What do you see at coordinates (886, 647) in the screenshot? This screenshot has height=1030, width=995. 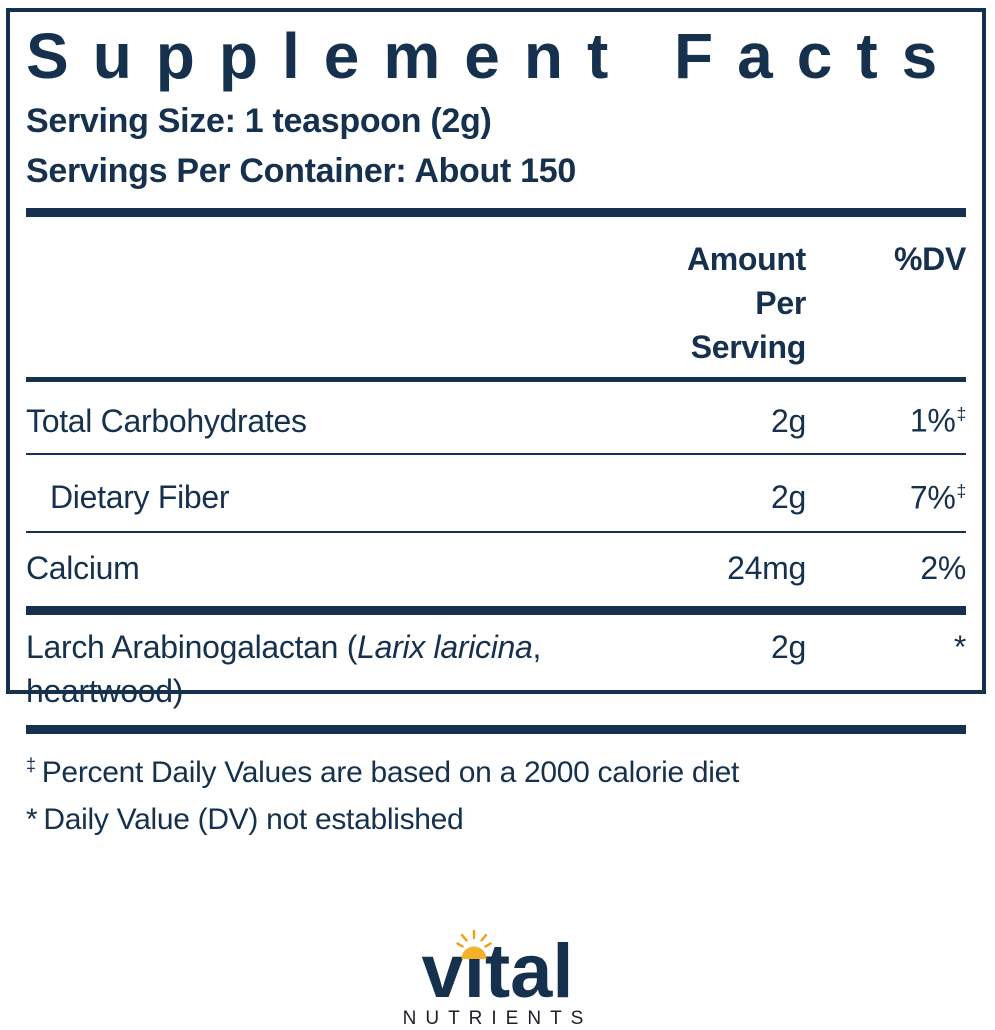 I see `nutrient-dv: *` at bounding box center [886, 647].